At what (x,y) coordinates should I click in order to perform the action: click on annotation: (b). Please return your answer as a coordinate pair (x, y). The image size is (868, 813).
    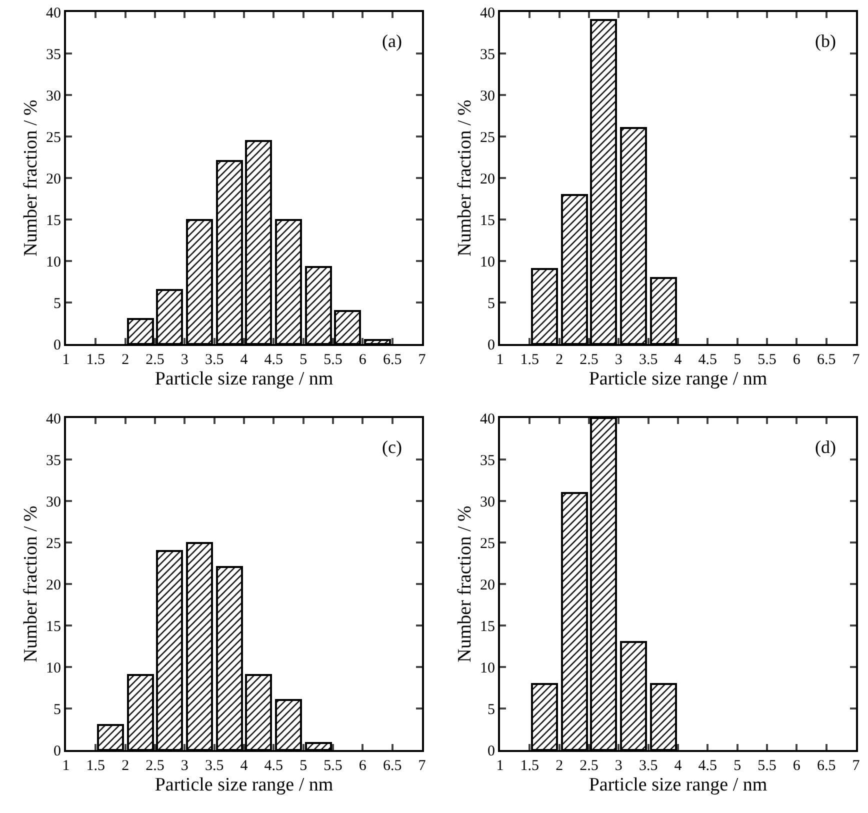
    Looking at the image, I should click on (825, 41).